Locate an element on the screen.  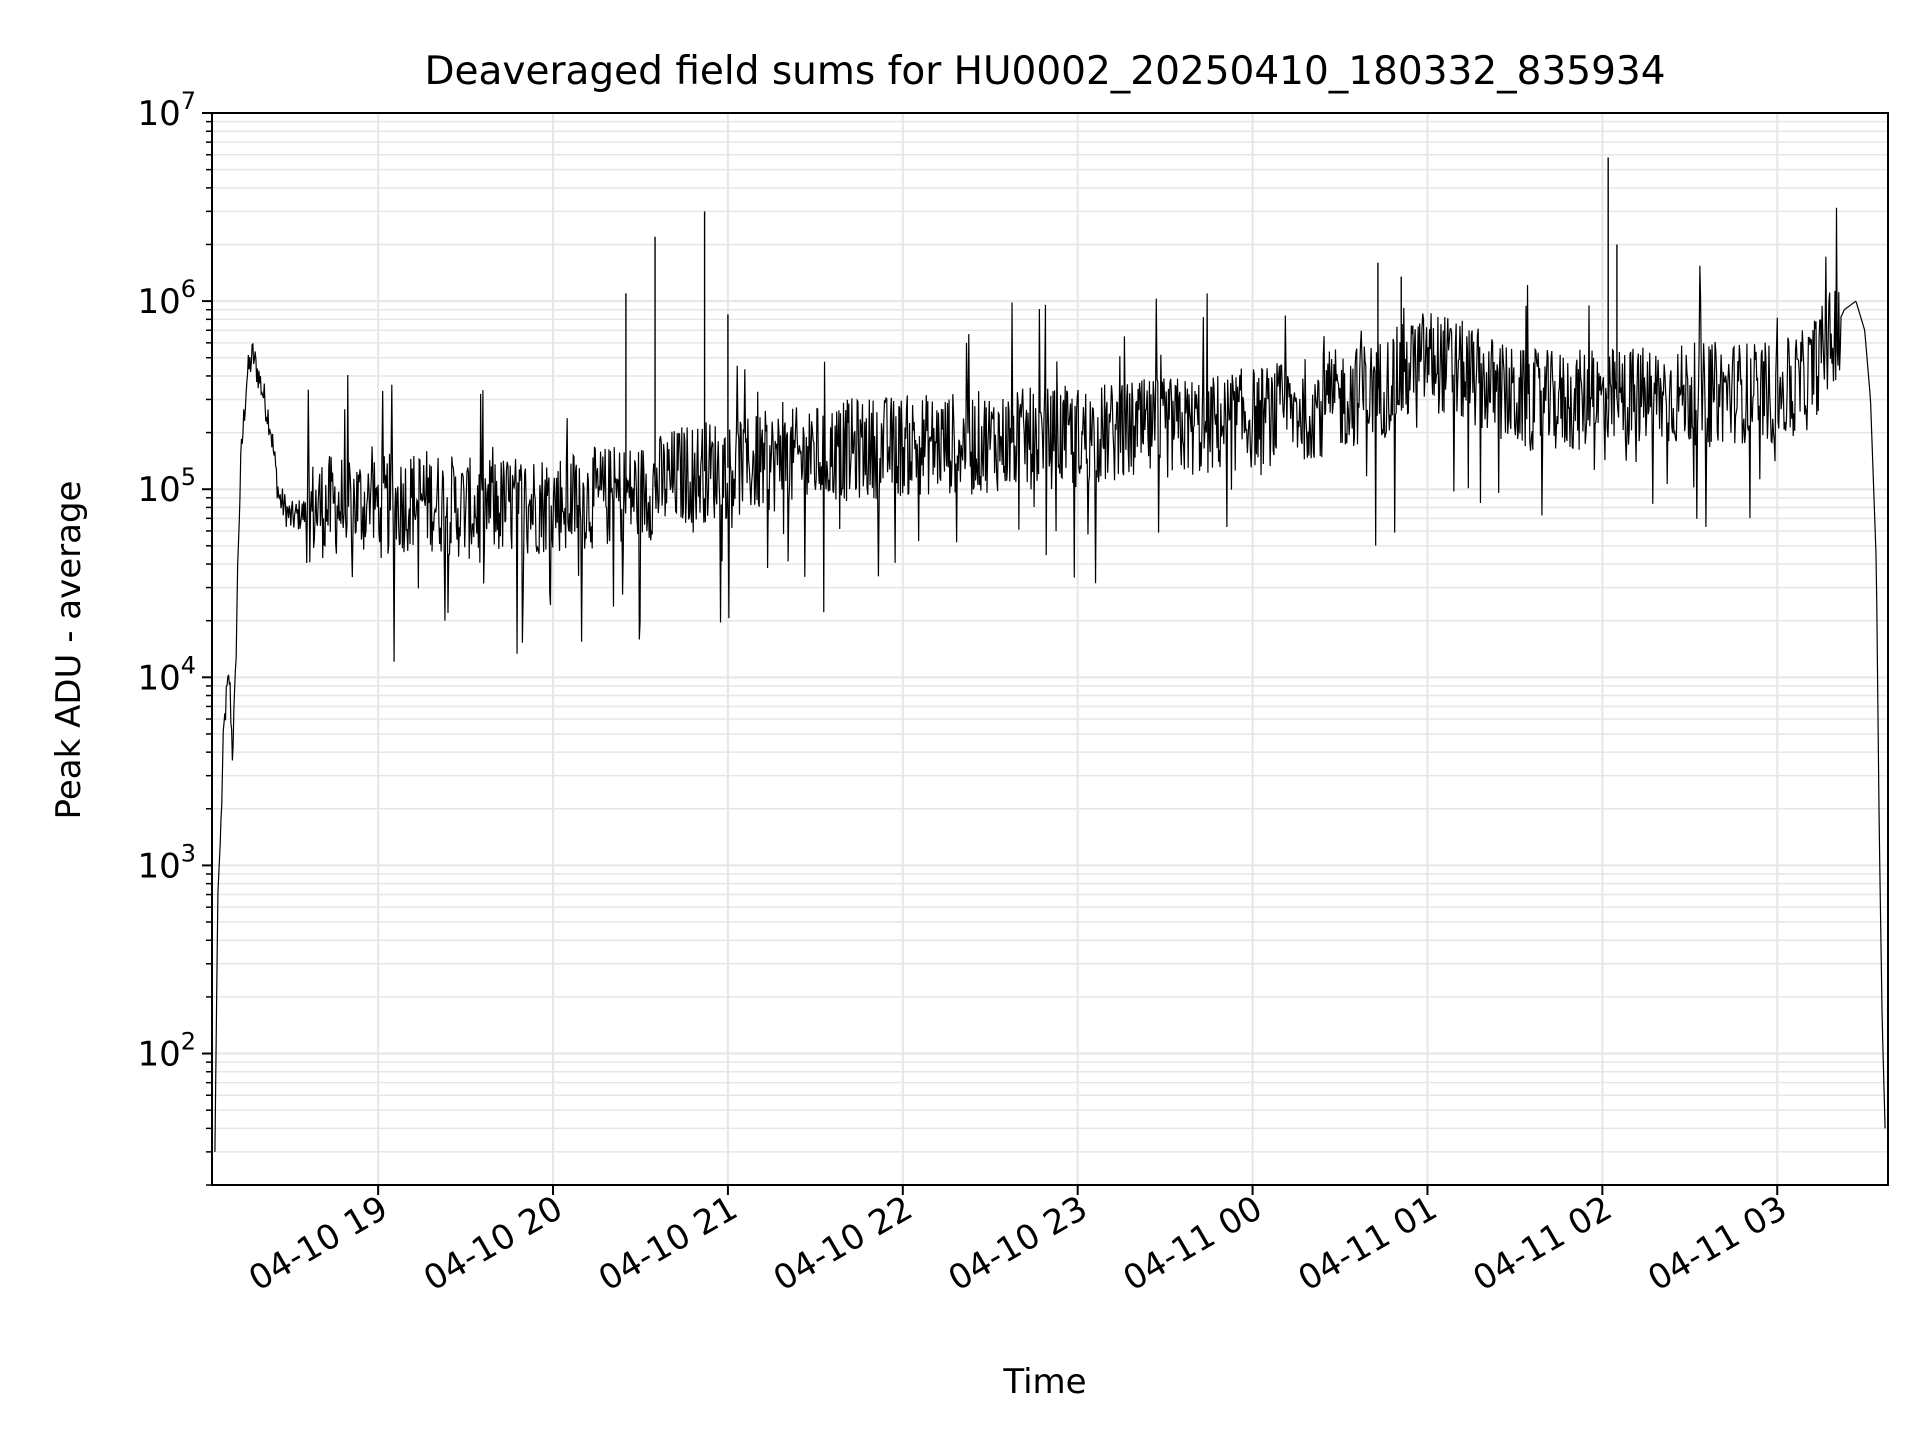
y-tick-label: 10⁶ is located at coordinates (166, 298).